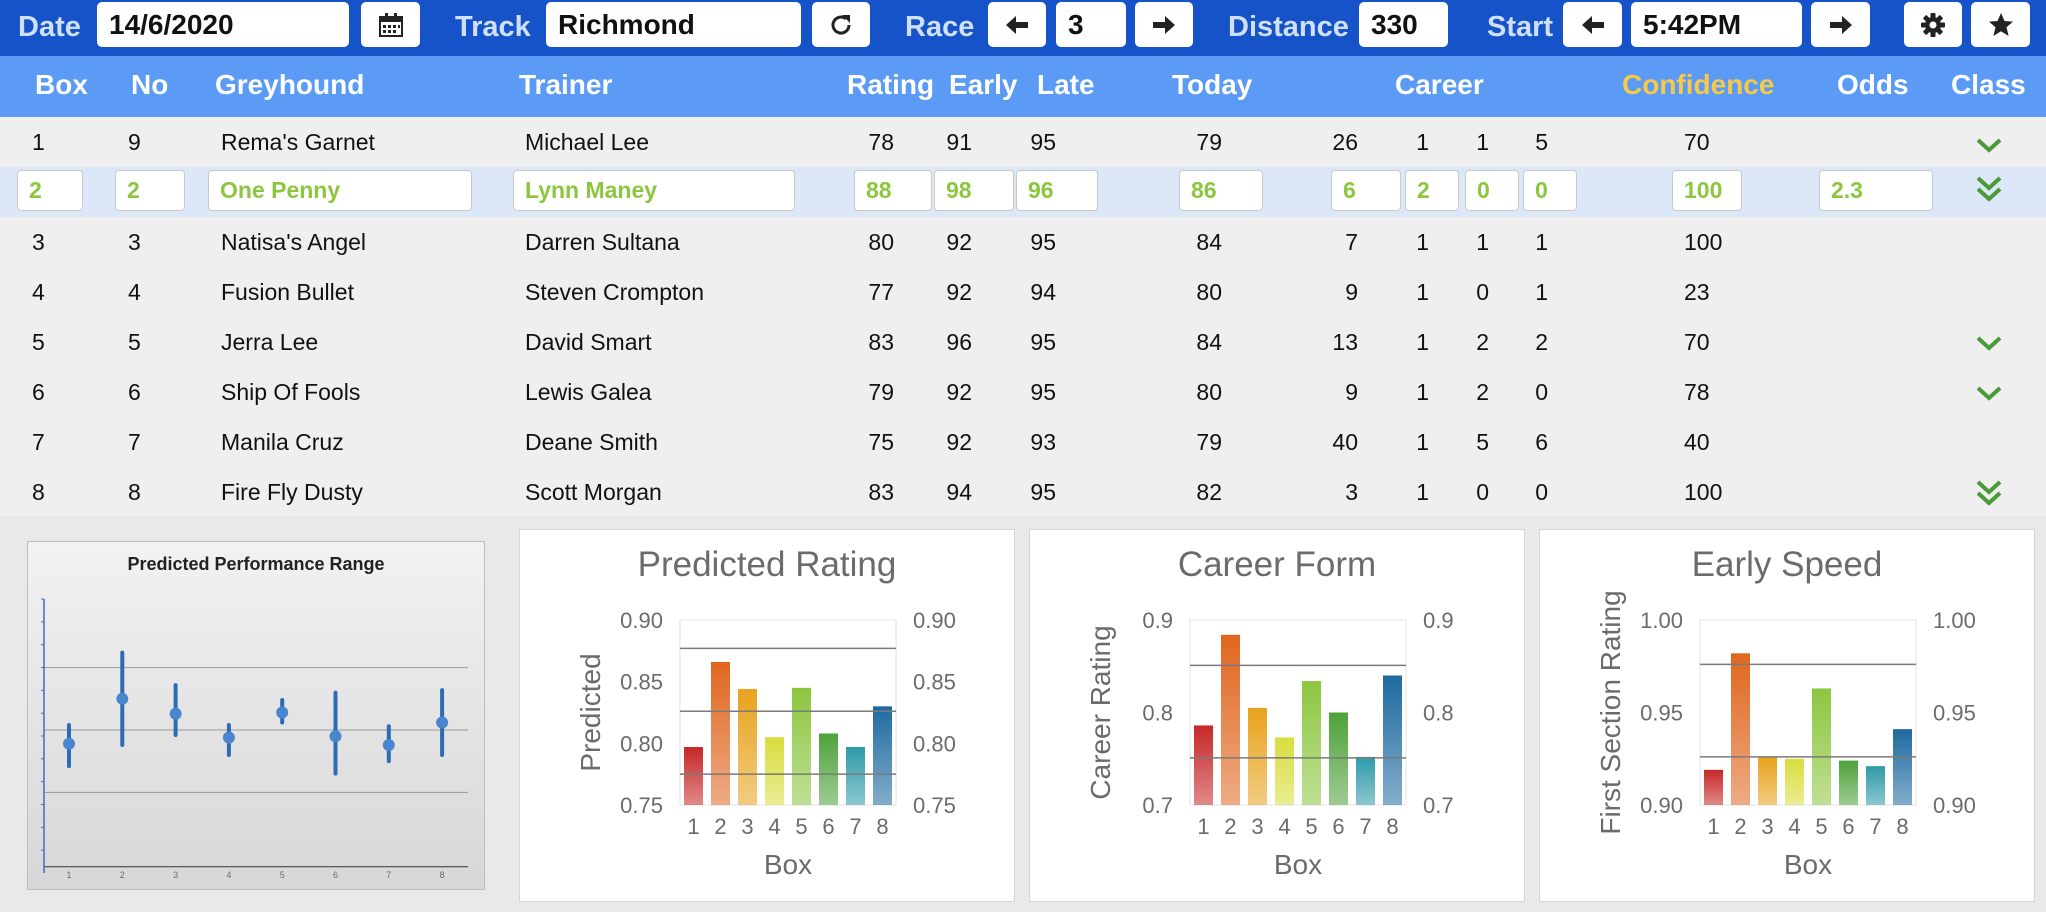 The image size is (2046, 912). Describe the element at coordinates (150, 84) in the screenshot. I see `col-no: No` at that location.